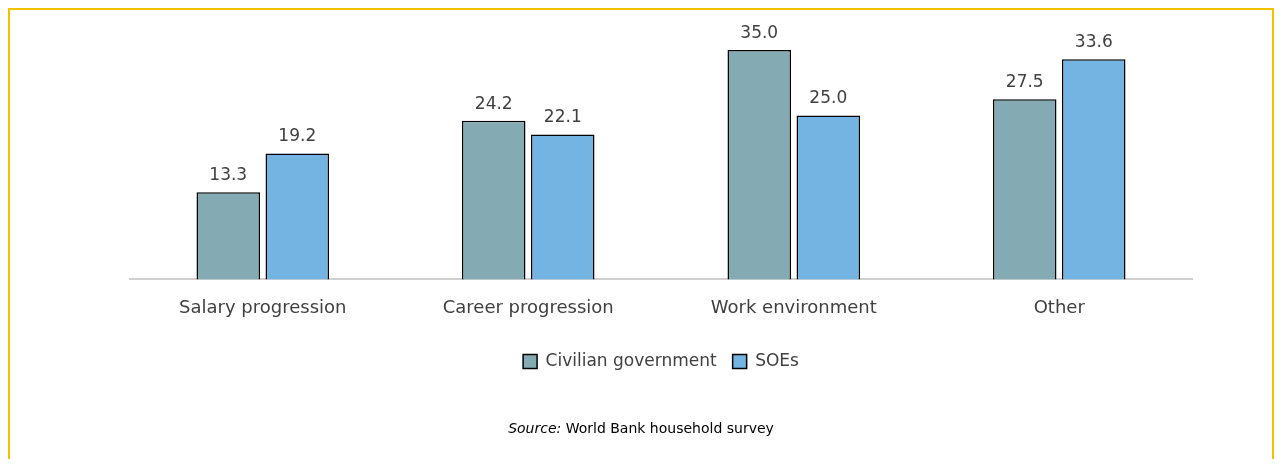 Image resolution: width=1284 pixels, height=467 pixels. What do you see at coordinates (562, 116) in the screenshot?
I see `data-label: 22.1` at bounding box center [562, 116].